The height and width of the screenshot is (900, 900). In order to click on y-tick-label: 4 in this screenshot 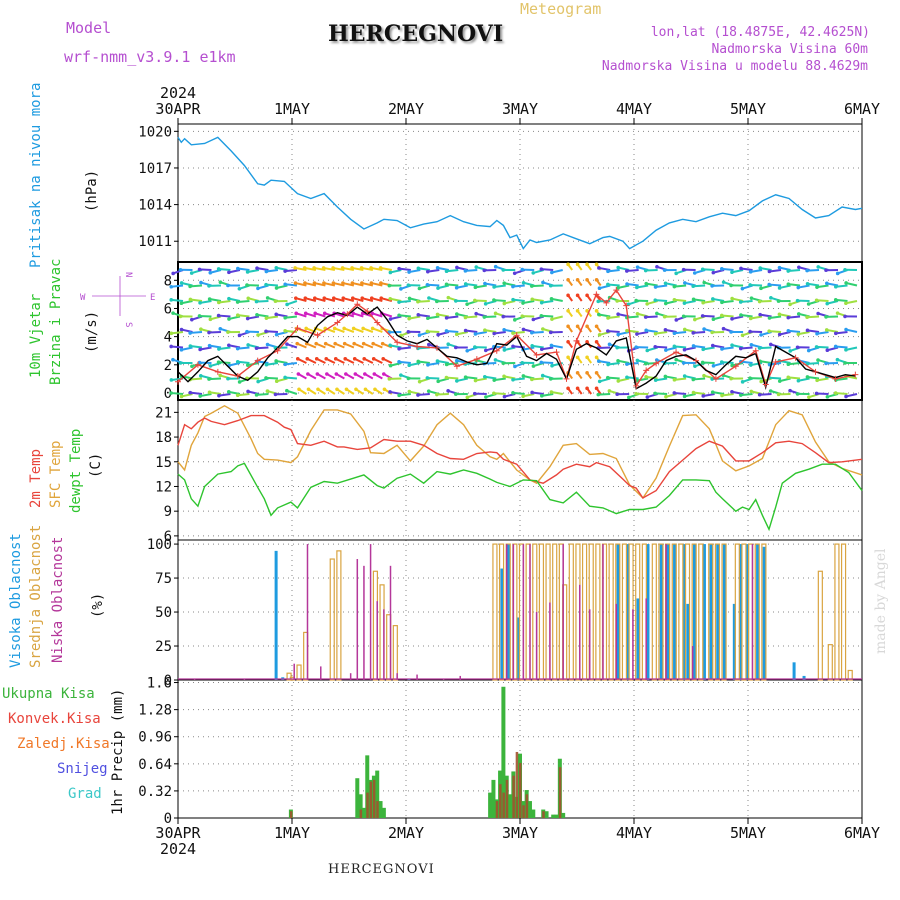, I will do `click(168, 338)`.